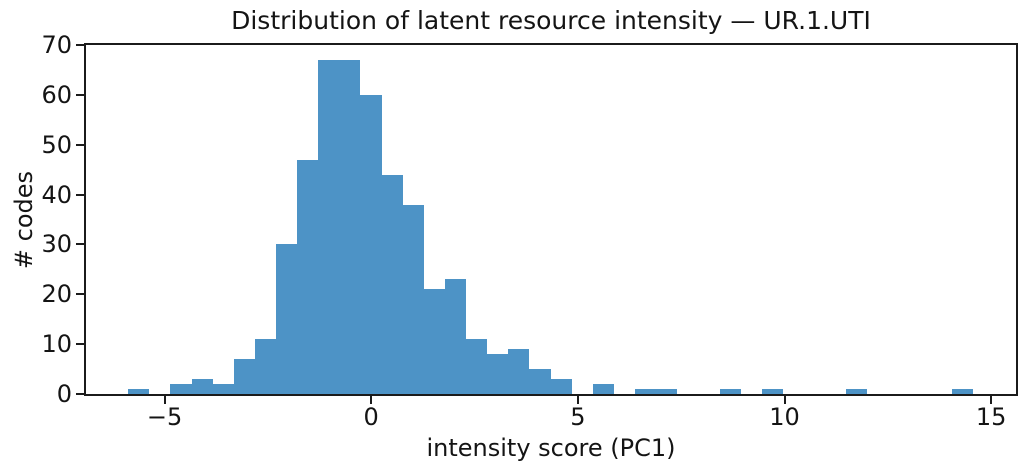  What do you see at coordinates (64, 394) in the screenshot?
I see `y-tick-label: 0` at bounding box center [64, 394].